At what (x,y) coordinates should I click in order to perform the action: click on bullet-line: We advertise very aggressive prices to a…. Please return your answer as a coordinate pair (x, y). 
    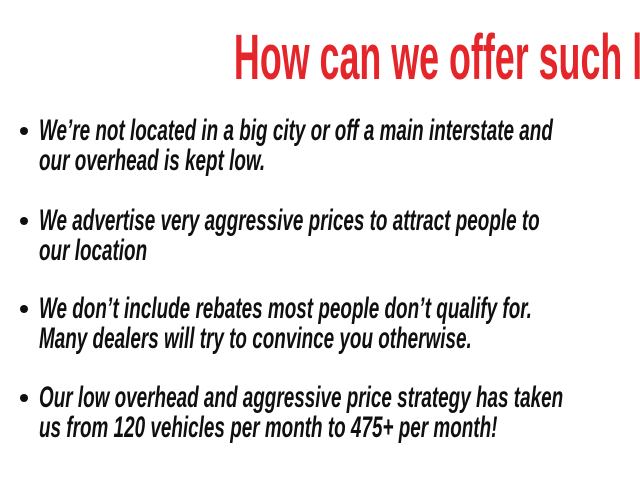
    Looking at the image, I should click on (289, 220).